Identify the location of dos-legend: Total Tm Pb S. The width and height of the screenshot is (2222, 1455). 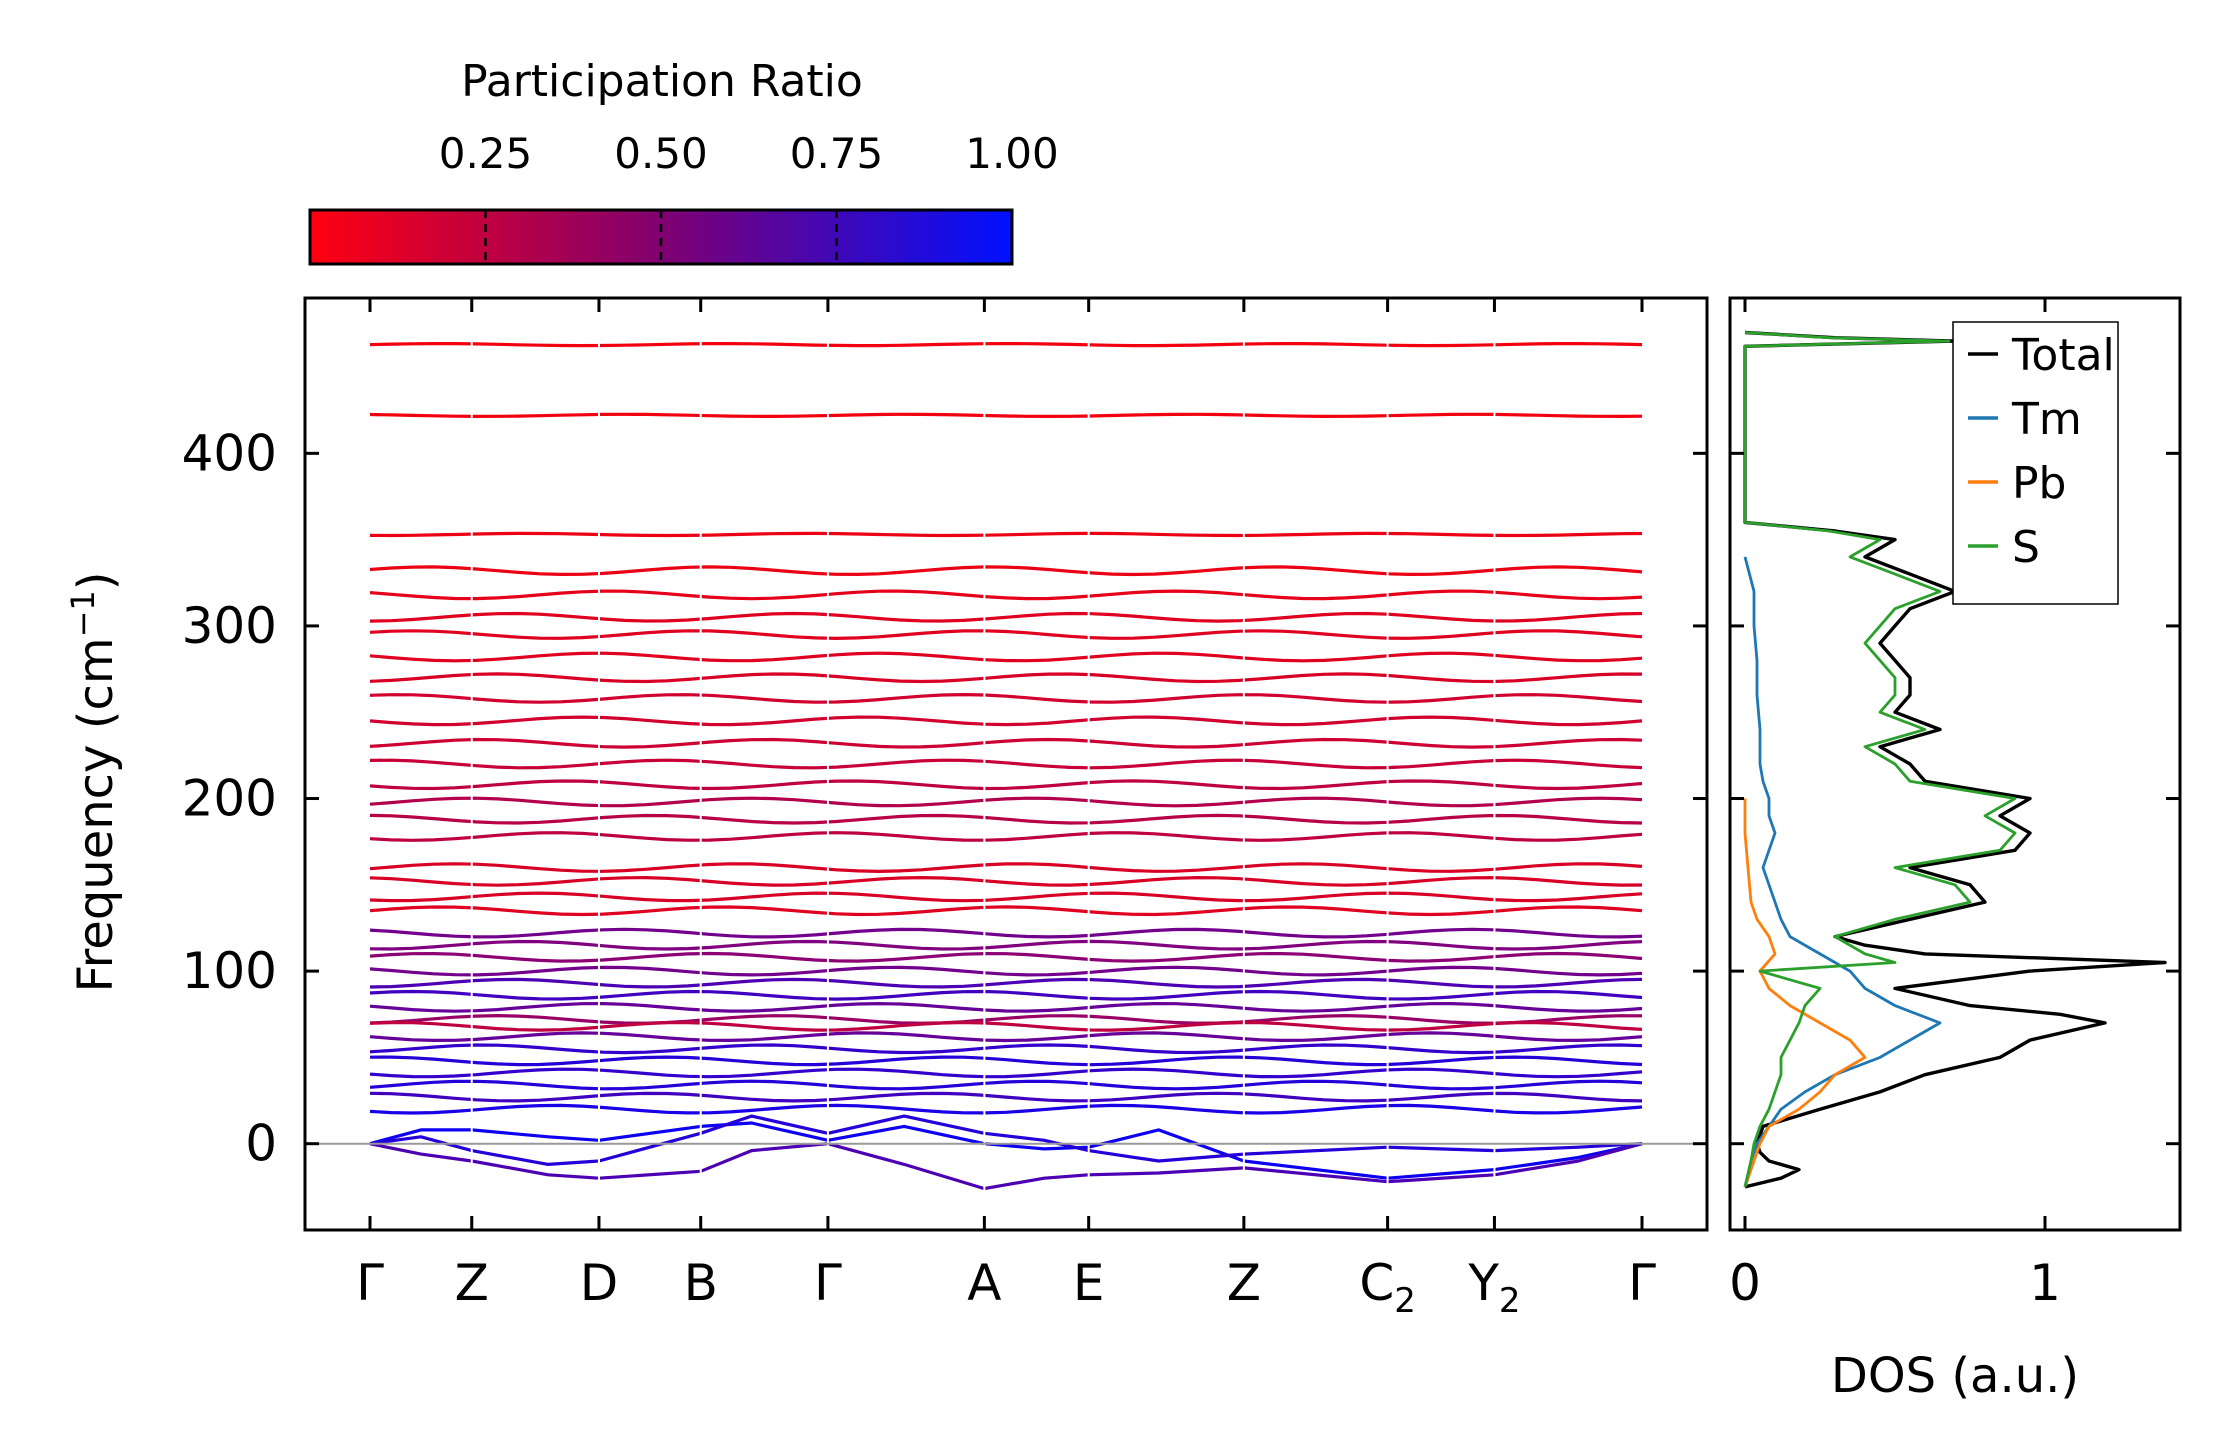
(2035, 463).